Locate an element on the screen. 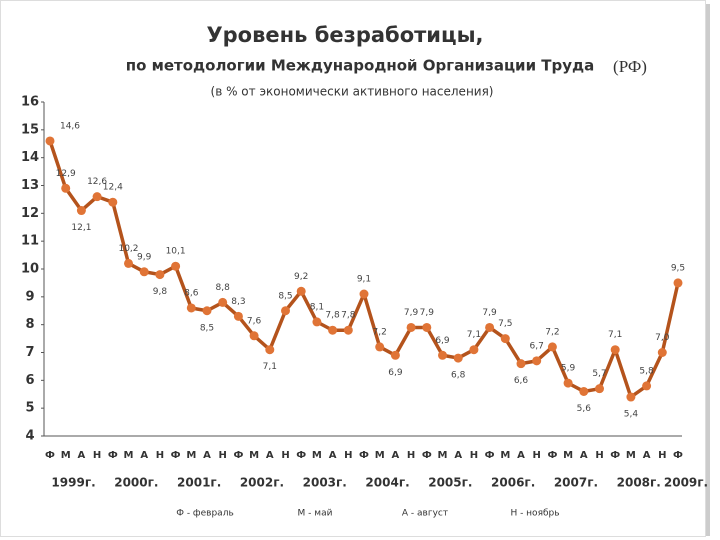 The image size is (720, 540). value-label: 9,8 is located at coordinates (160, 292).